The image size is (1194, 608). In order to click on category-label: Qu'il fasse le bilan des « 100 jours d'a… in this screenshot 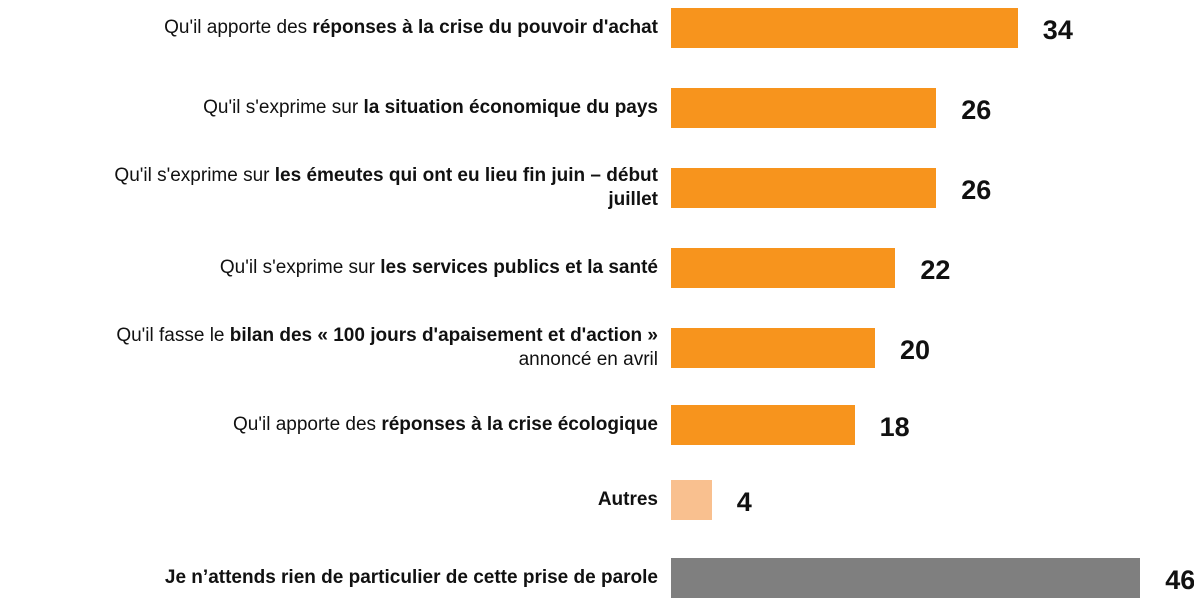, I will do `click(378, 348)`.